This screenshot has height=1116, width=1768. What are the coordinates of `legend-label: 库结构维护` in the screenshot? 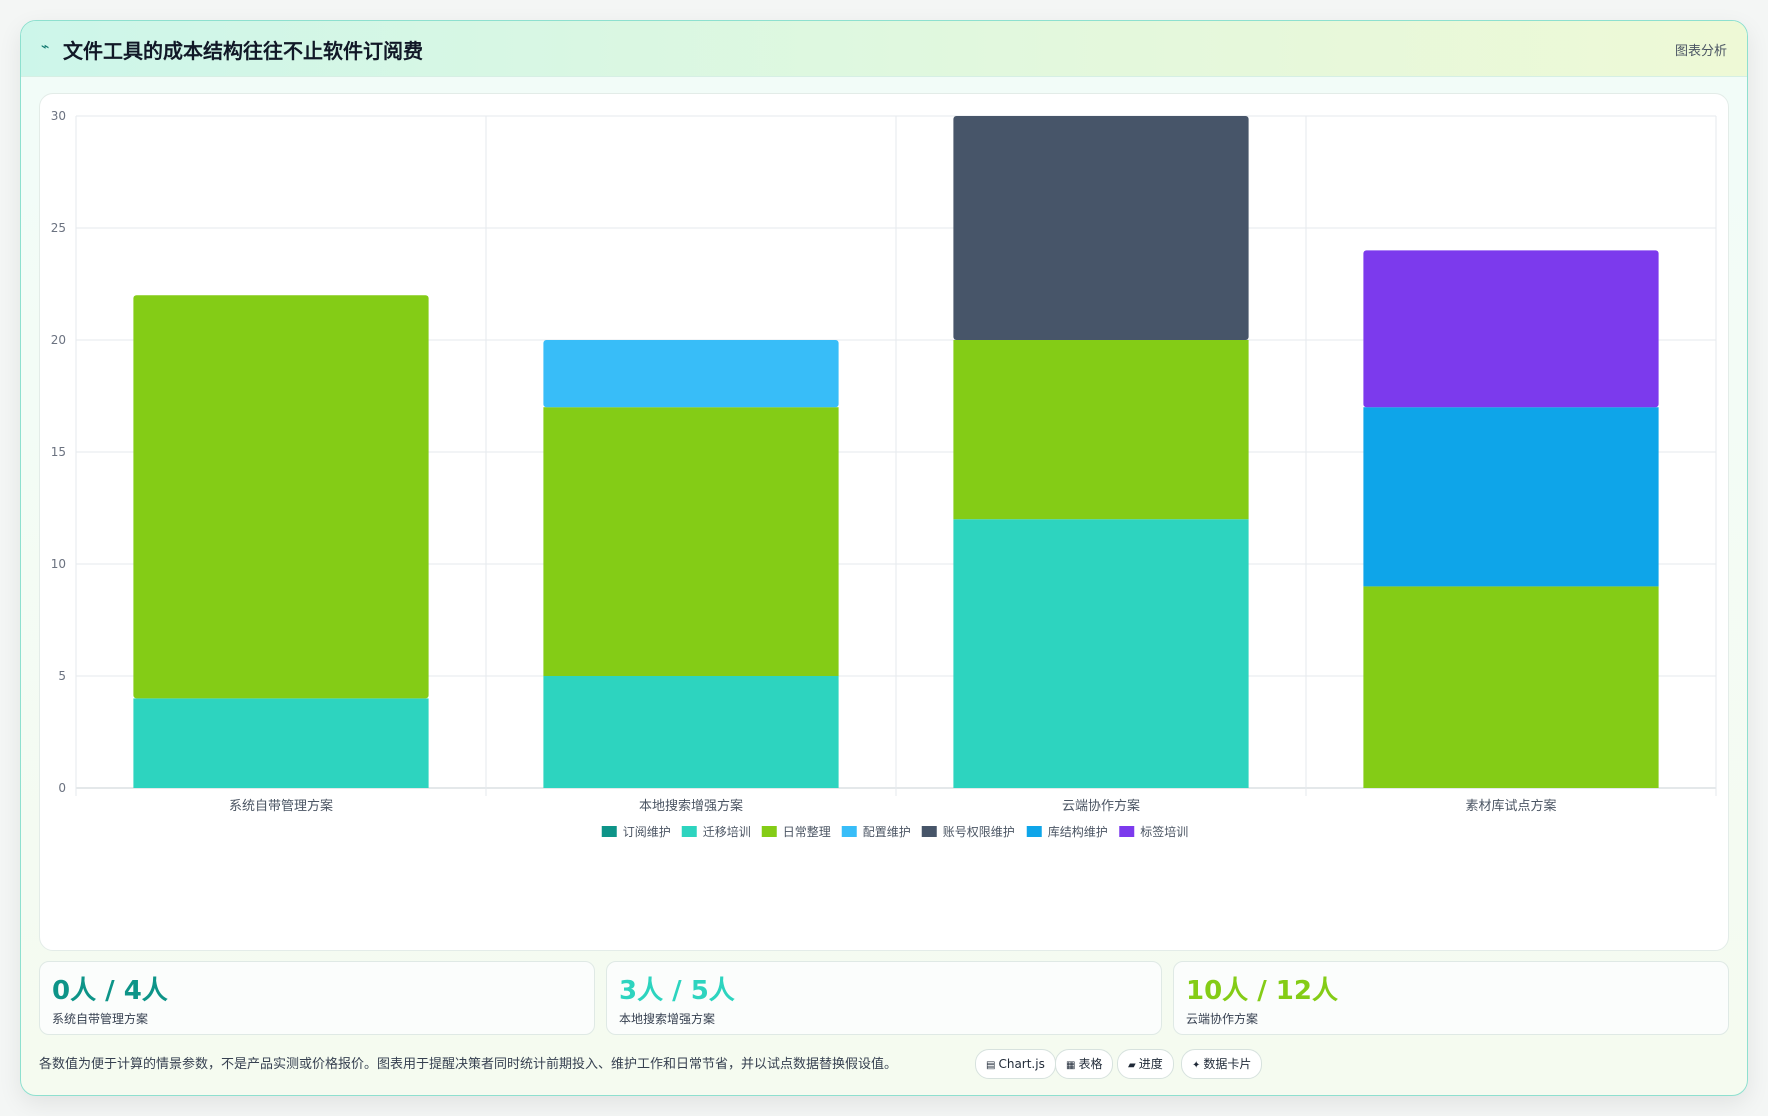 It's located at (1078, 831).